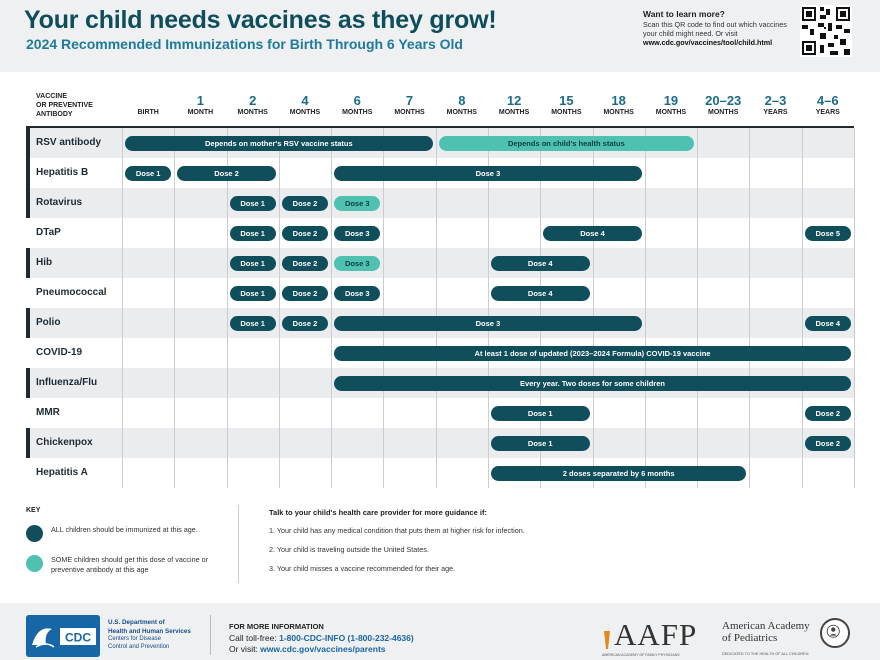 The width and height of the screenshot is (880, 660). I want to click on column-header-number: 18, so click(618, 100).